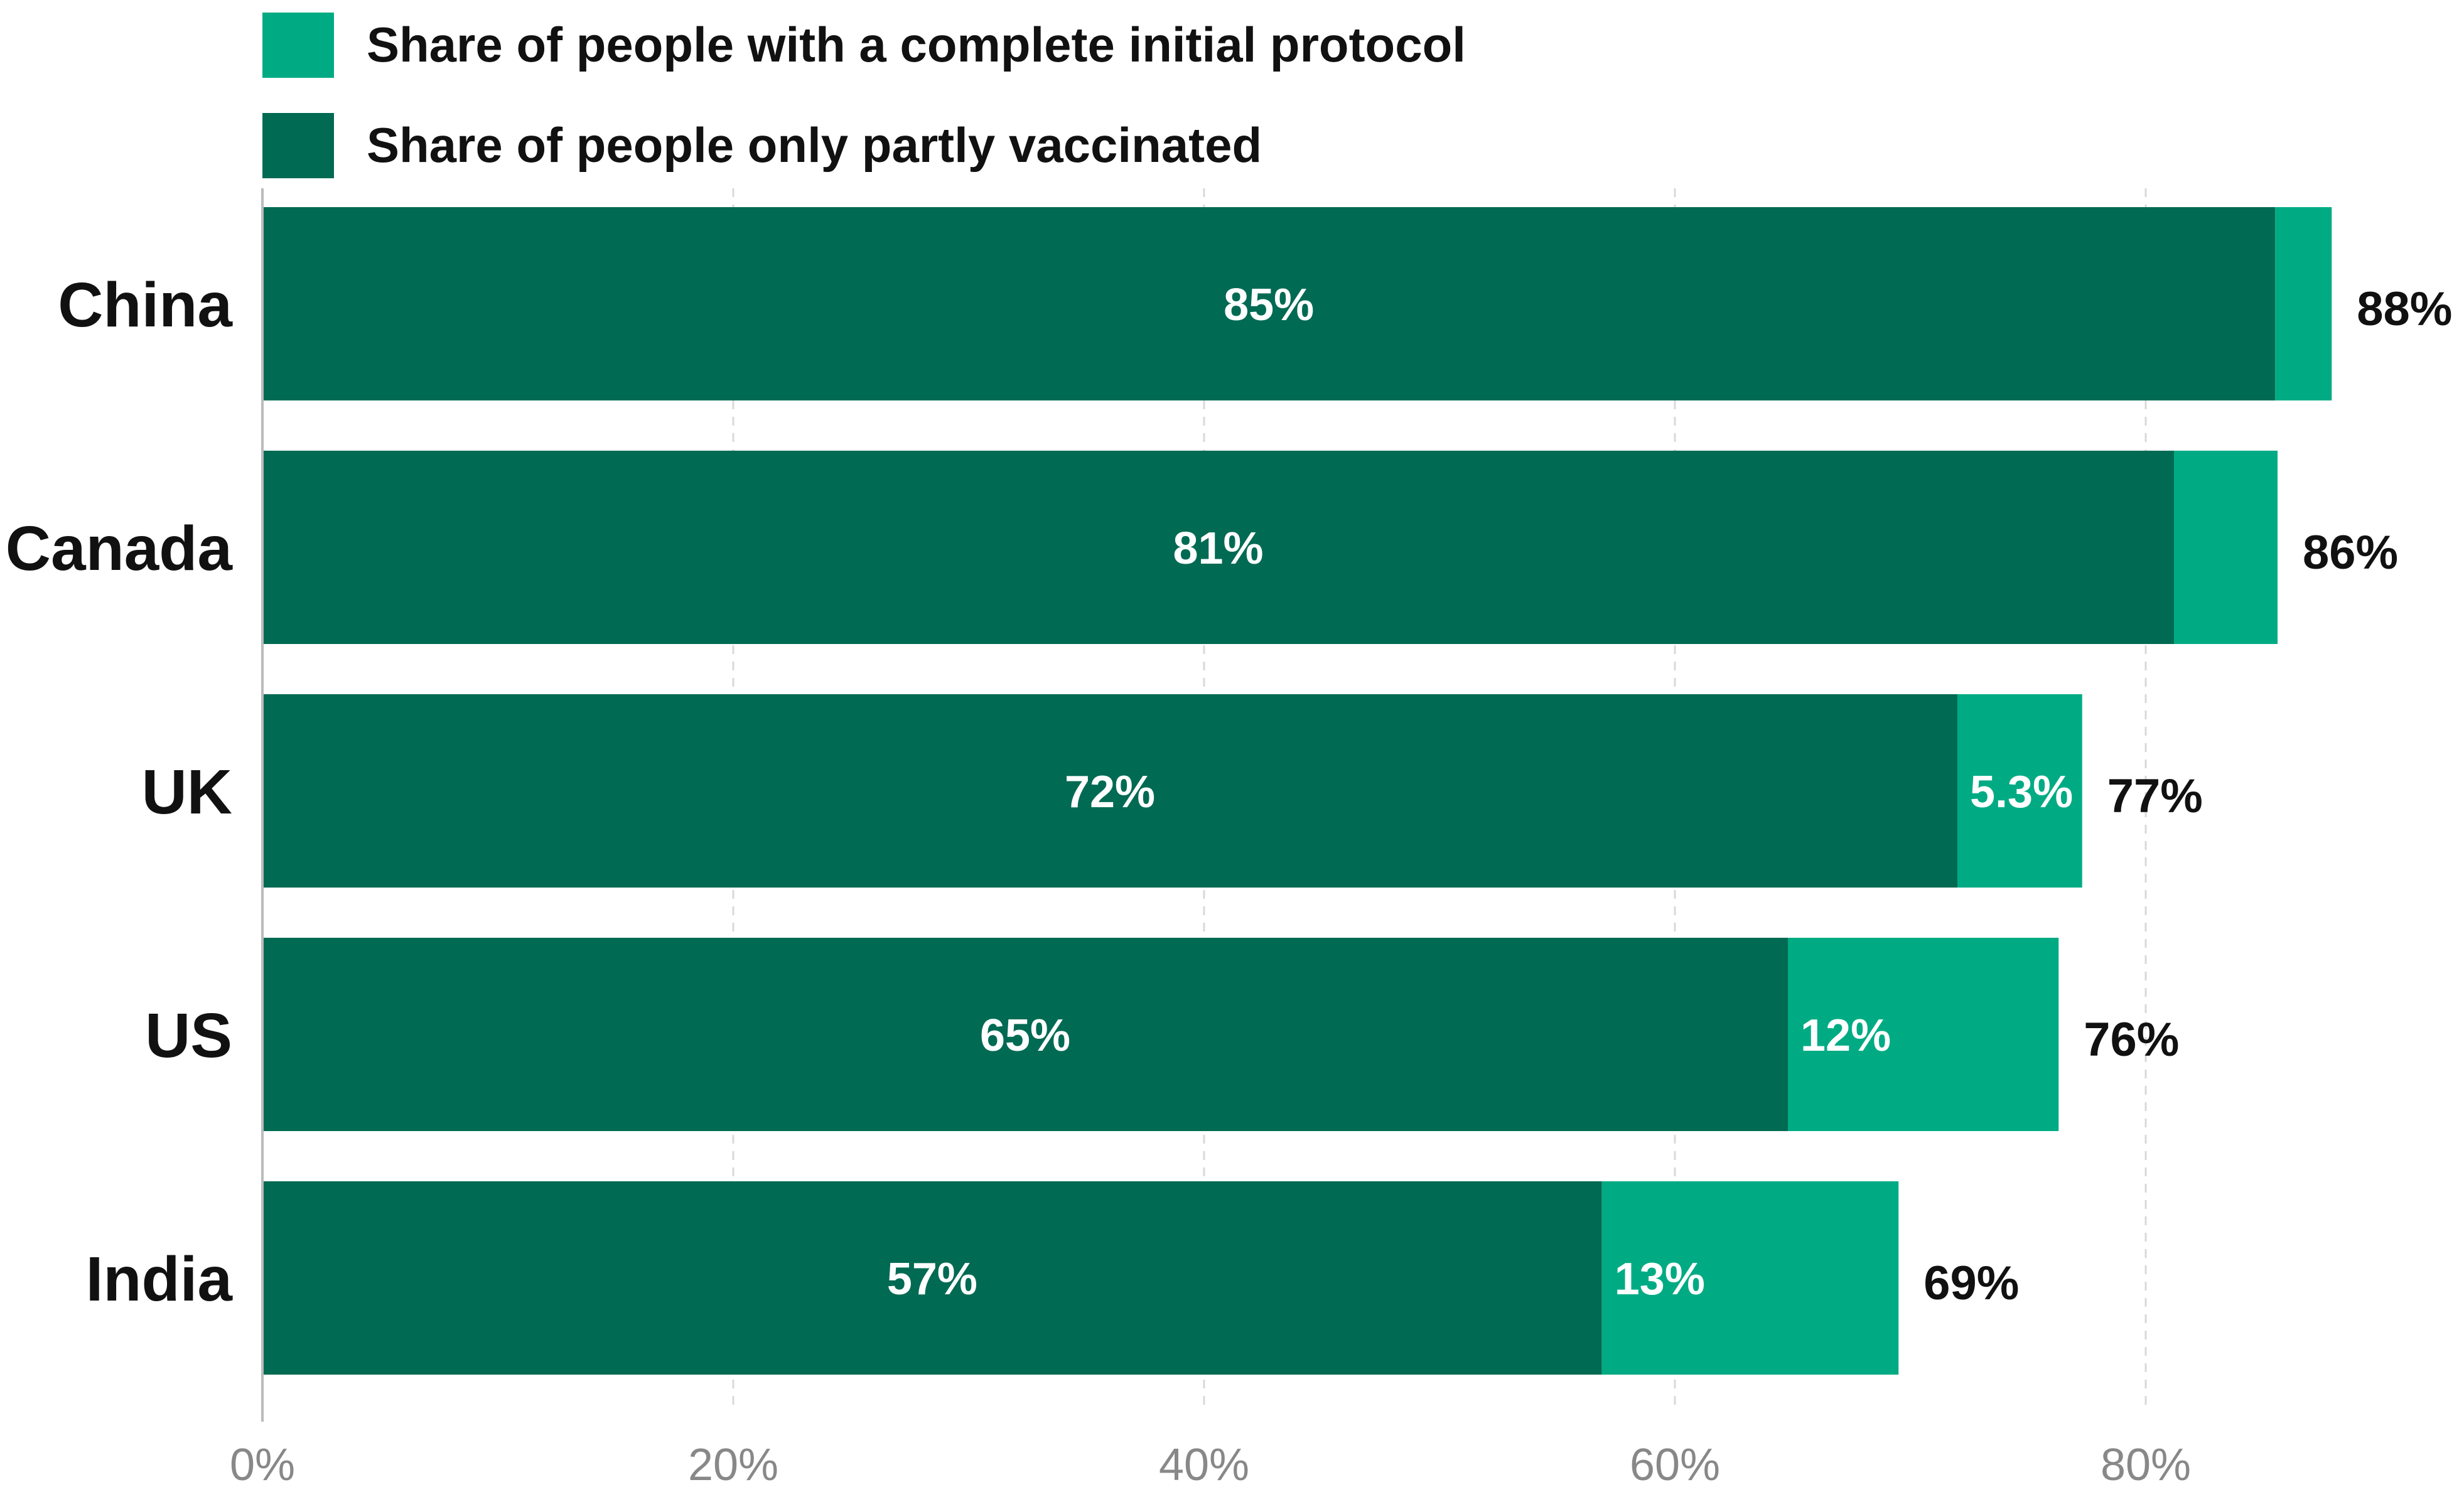  I want to click on data-label-partly: 81%, so click(1218, 548).